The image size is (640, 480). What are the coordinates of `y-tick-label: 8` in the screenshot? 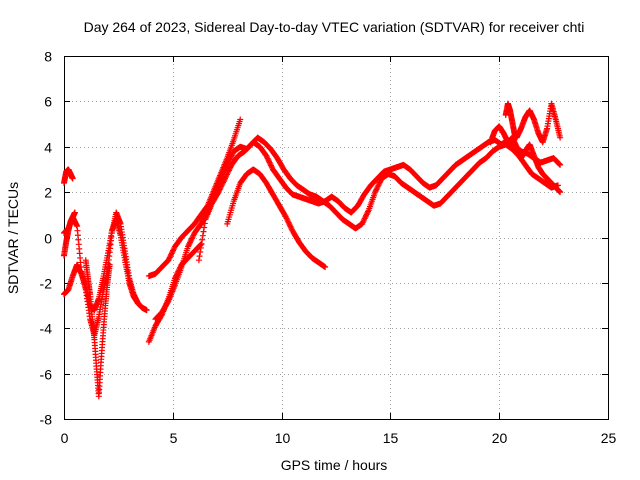 It's located at (48, 57).